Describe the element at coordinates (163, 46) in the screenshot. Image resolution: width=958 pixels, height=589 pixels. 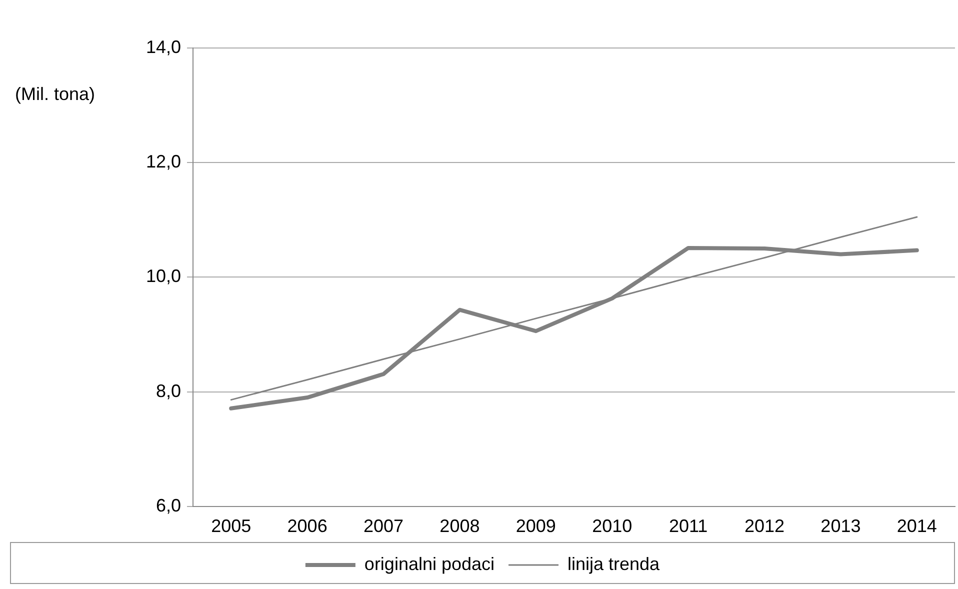
I see `y-tick-label: 14,0` at that location.